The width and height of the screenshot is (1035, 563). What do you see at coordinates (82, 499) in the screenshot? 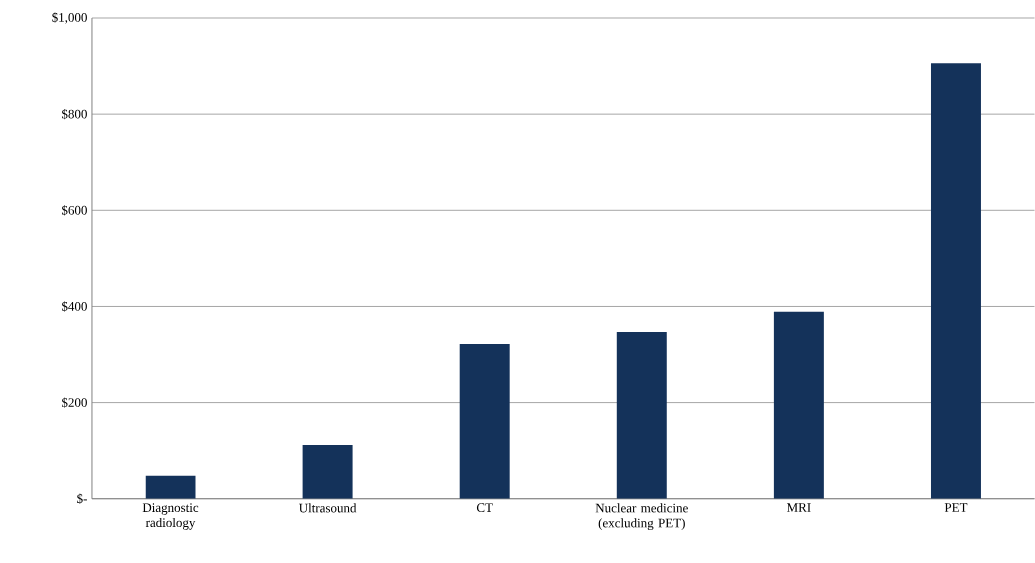
I see `y-tick-label: $-` at bounding box center [82, 499].